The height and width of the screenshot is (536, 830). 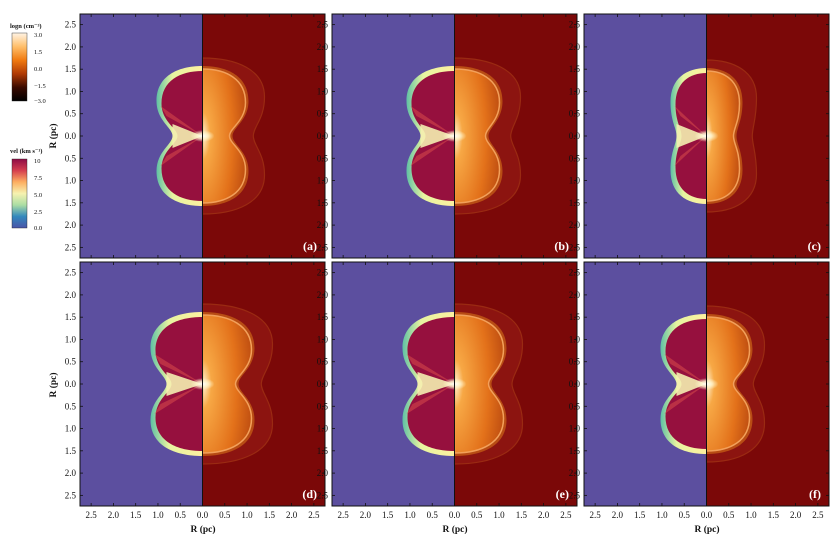 What do you see at coordinates (38, 228) in the screenshot?
I see `velocity-tick: 0.0` at bounding box center [38, 228].